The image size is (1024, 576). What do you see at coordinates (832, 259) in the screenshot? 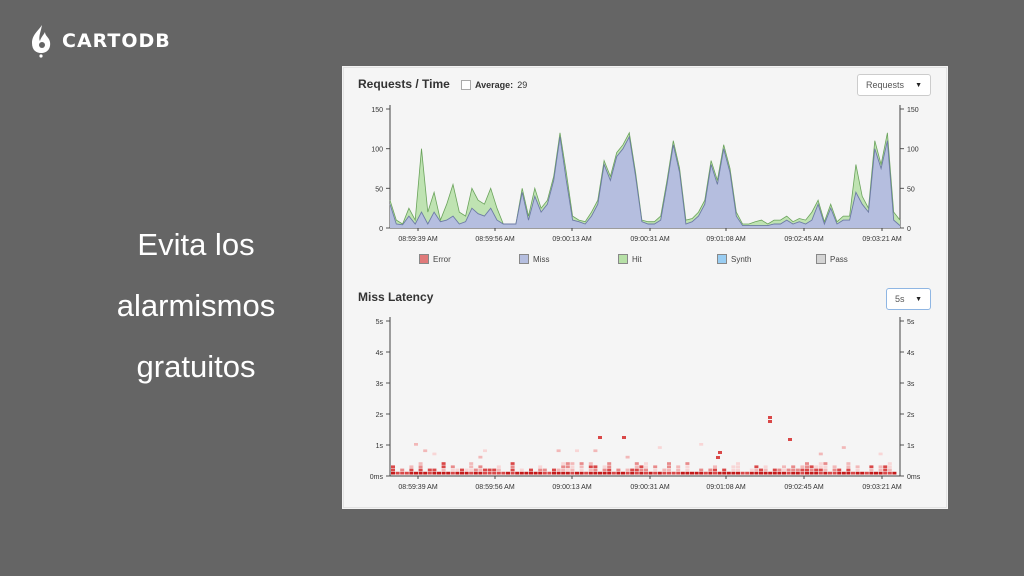
I see `legend-item: Pass` at bounding box center [832, 259].